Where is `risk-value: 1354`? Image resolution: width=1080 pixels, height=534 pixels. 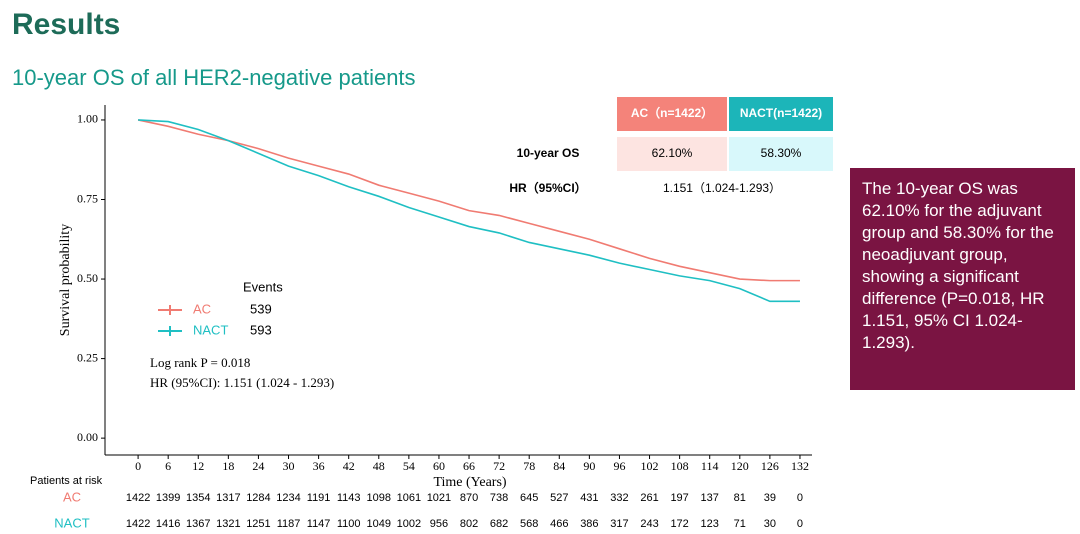
risk-value: 1354 is located at coordinates (198, 498).